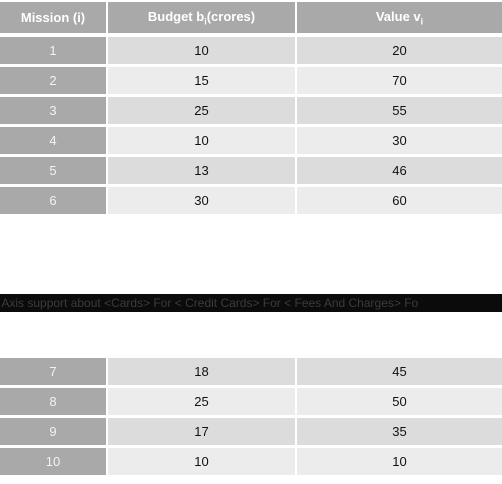  I want to click on header-mission-label: Mission (i), so click(53, 17).